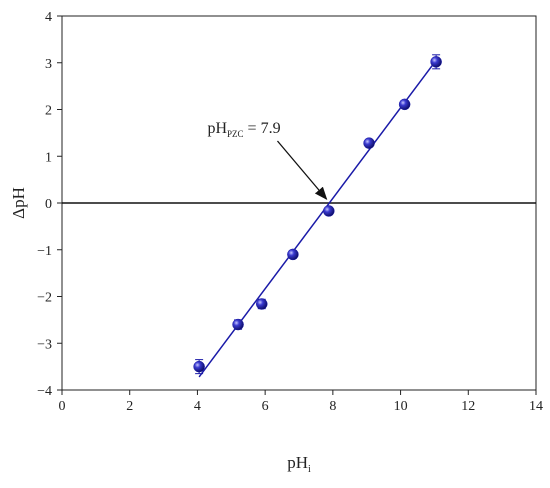  Describe the element at coordinates (129, 406) in the screenshot. I see `x-tick-label: 2` at that location.